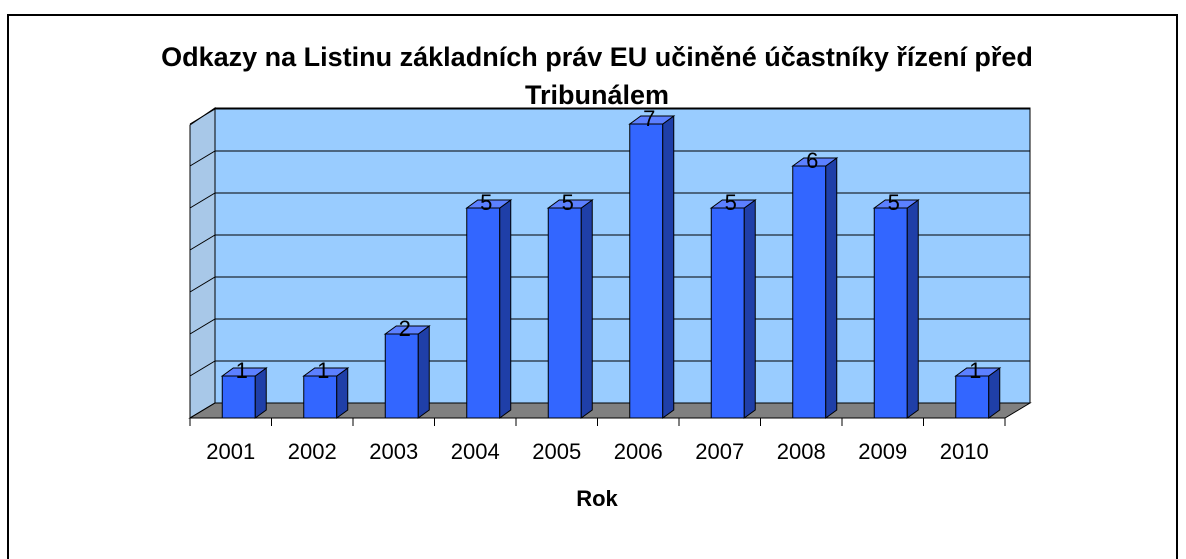 The image size is (1186, 559). Describe the element at coordinates (649, 118) in the screenshot. I see `value-label: 7` at that location.